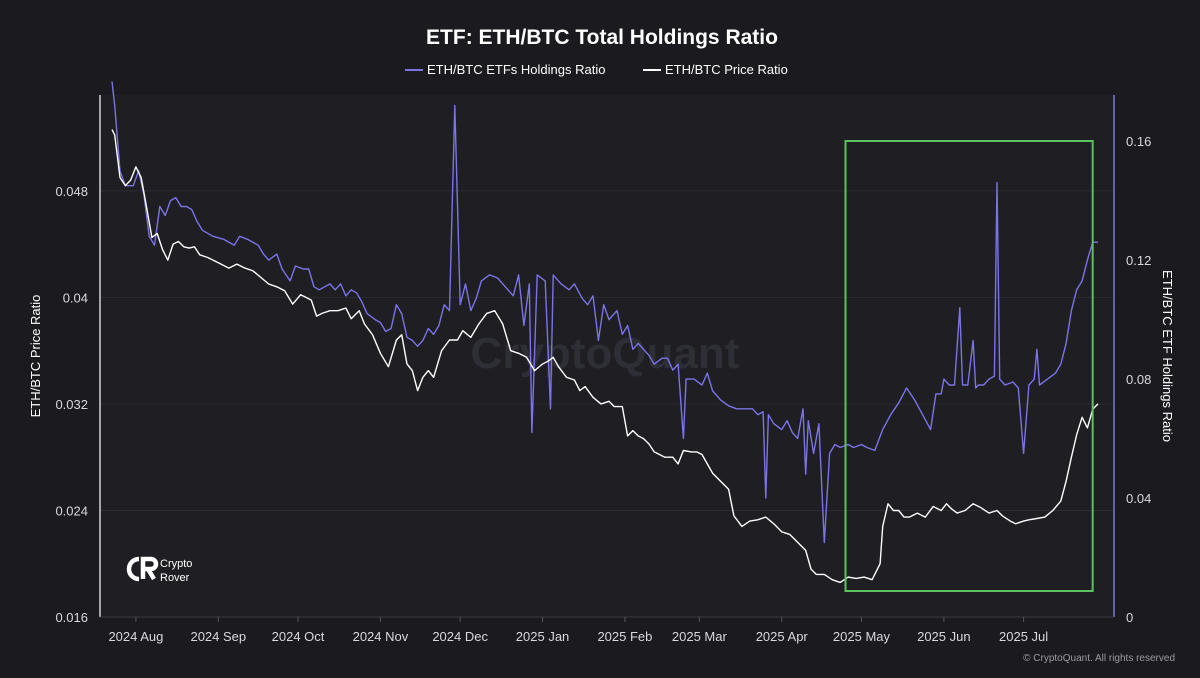  Describe the element at coordinates (1167, 356) in the screenshot. I see `y-axis-right-label: ETH/BTC ETF Holdings Ratio` at that location.